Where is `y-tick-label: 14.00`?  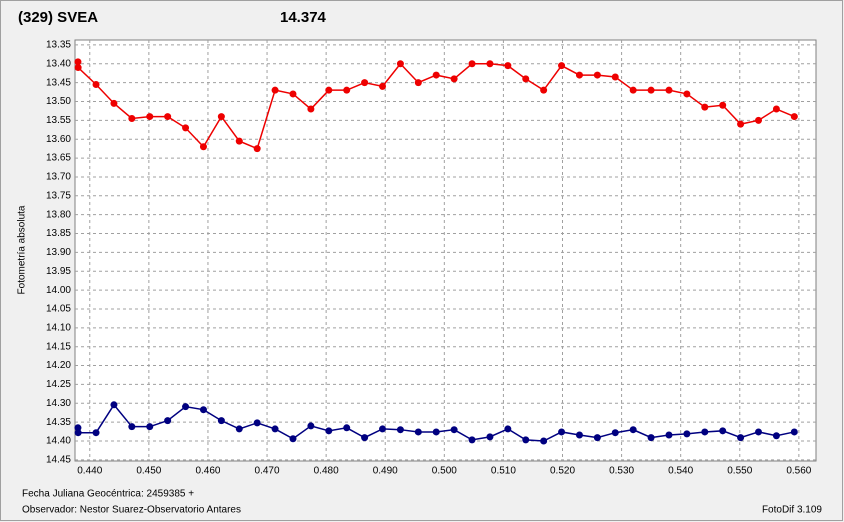 y-tick-label: 14.00 is located at coordinates (58, 290).